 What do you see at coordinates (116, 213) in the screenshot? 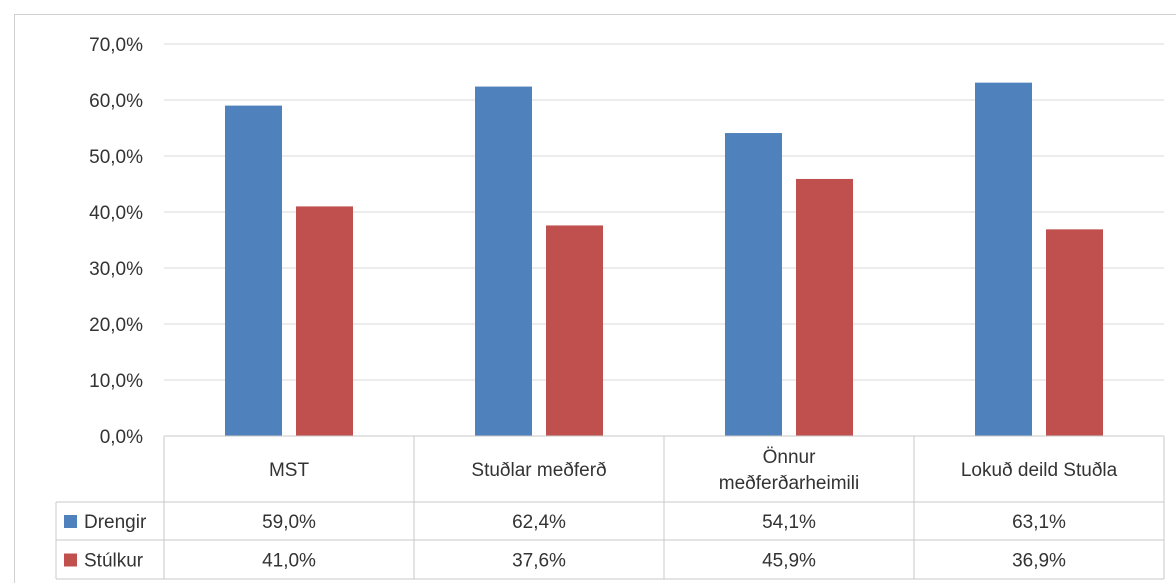
I see `y-tick-label: 40,0%` at bounding box center [116, 213].